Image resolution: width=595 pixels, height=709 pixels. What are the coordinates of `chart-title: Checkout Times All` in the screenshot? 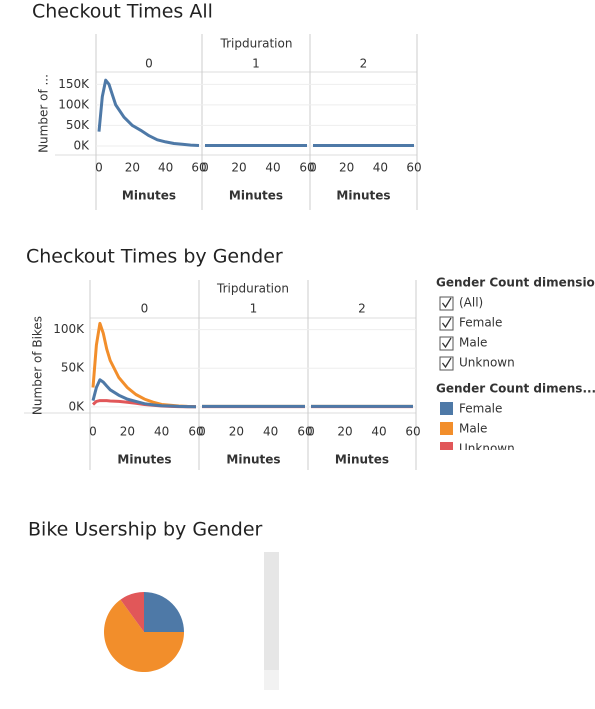 It's located at (122, 12).